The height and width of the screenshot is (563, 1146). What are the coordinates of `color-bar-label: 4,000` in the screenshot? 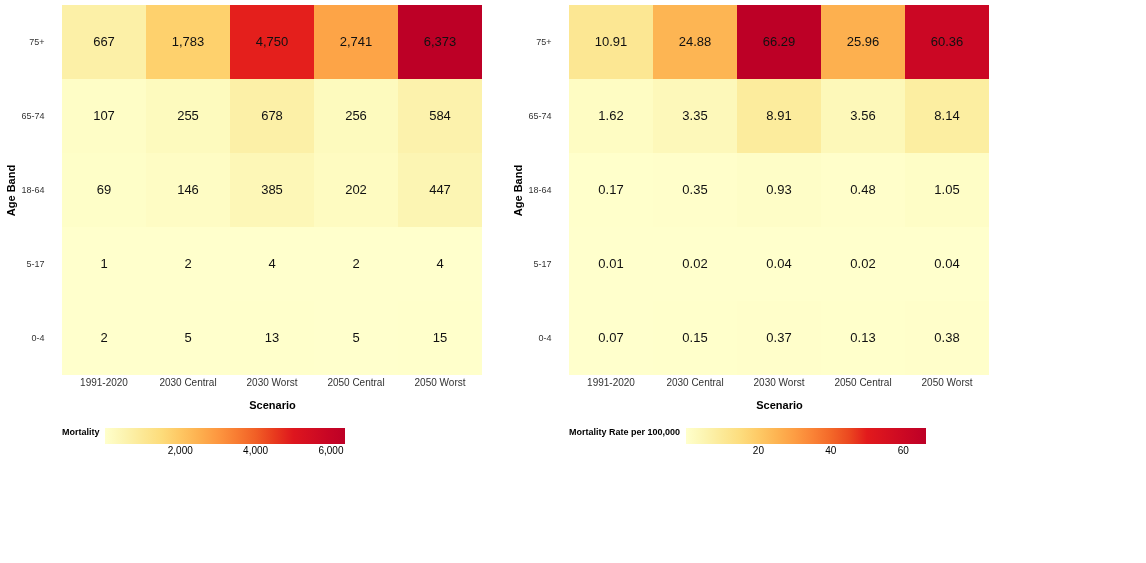 It's located at (256, 450).